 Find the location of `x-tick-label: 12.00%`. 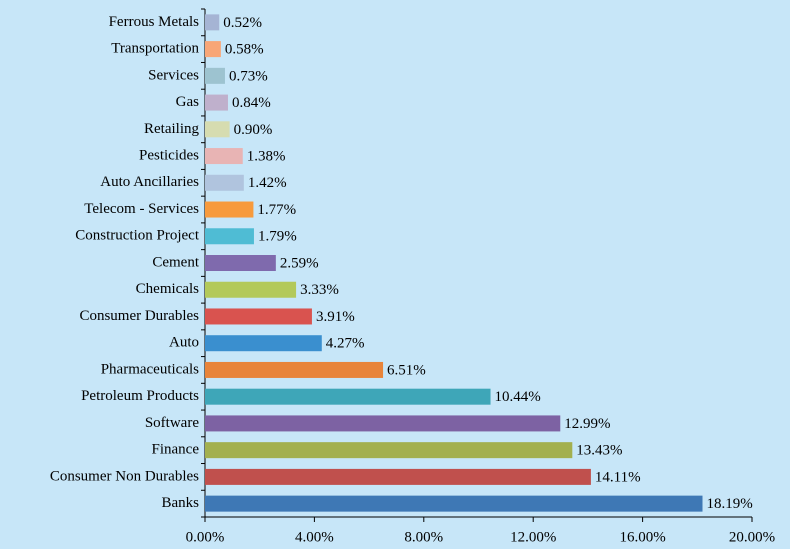

x-tick-label: 12.00% is located at coordinates (533, 537).